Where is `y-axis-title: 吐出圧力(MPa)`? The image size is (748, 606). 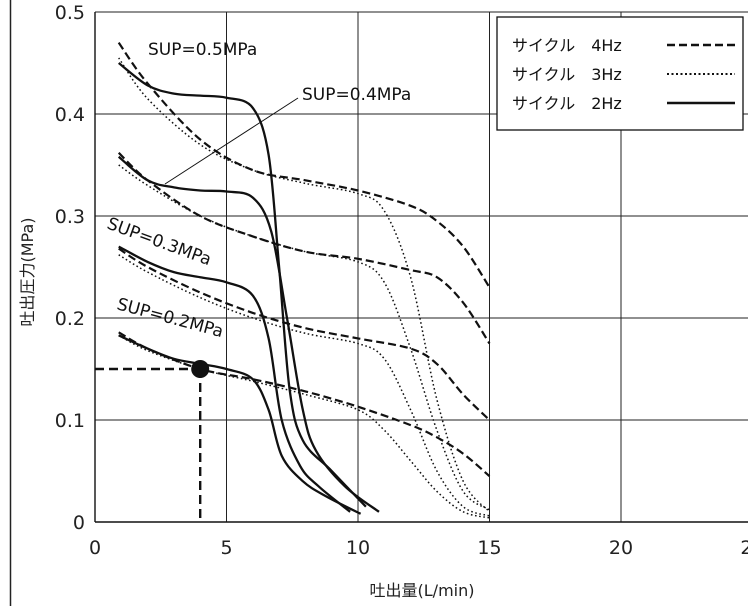
y-axis-title: 吐出圧力(MPa) is located at coordinates (27, 271).